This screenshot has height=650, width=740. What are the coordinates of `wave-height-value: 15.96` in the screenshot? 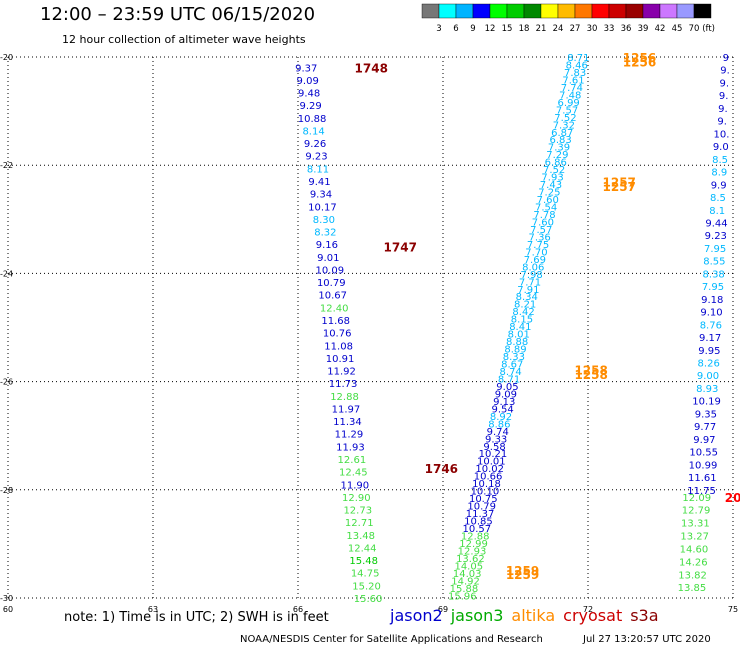 It's located at (462, 596).